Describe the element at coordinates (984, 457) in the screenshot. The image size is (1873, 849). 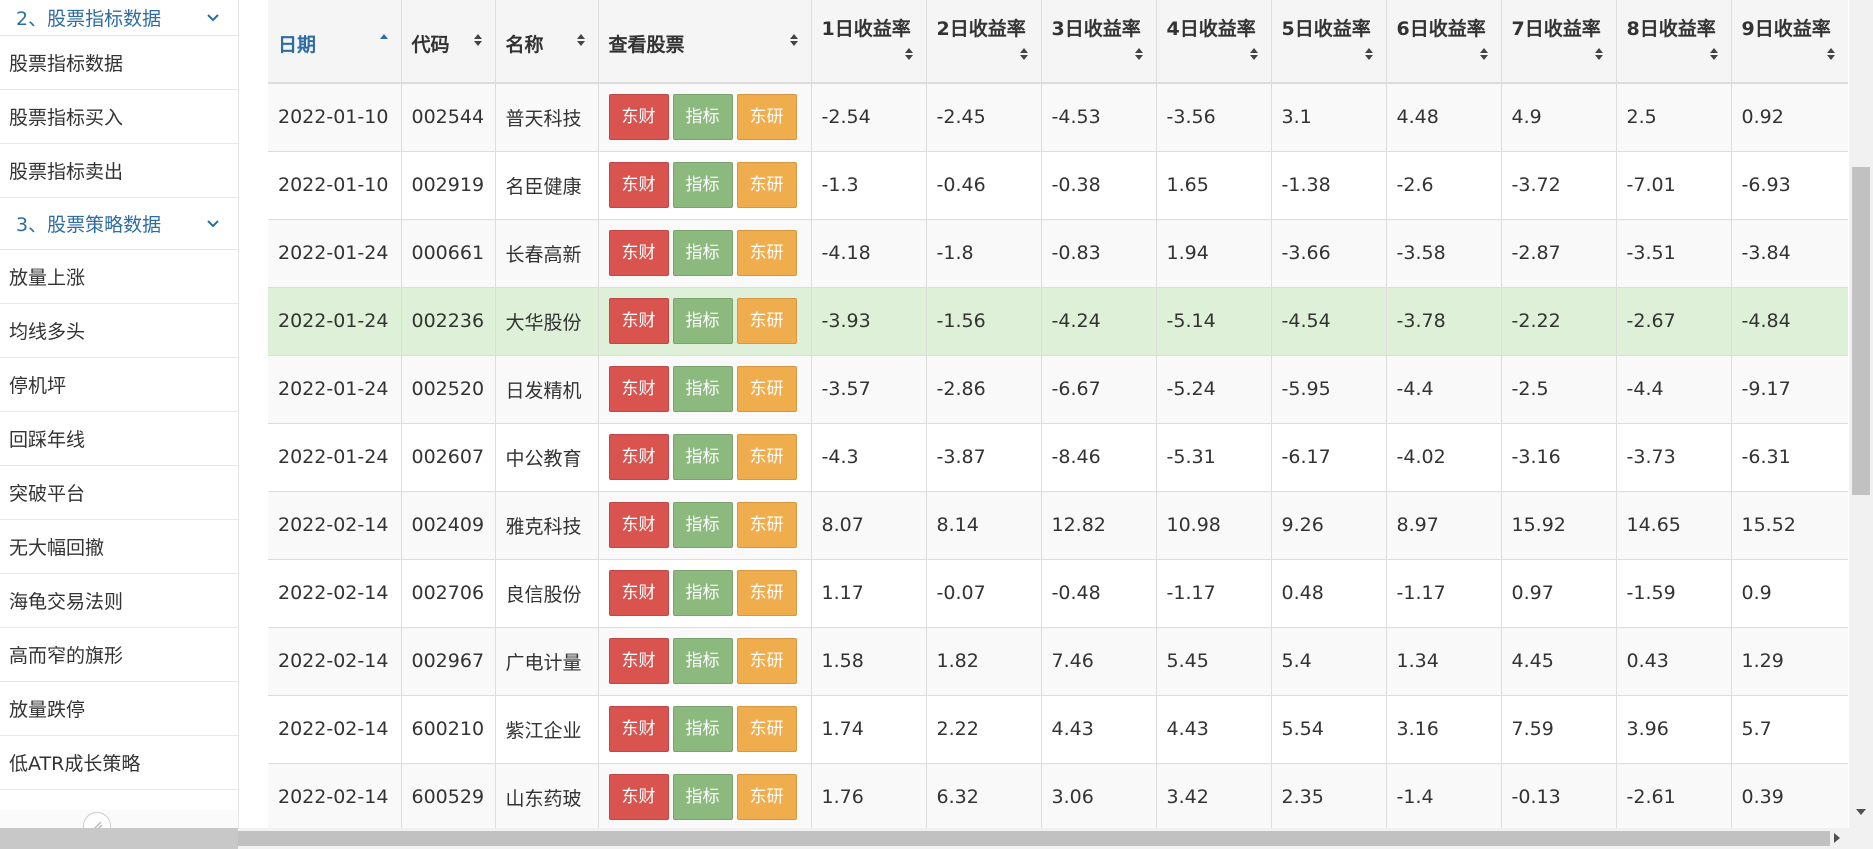
I see `cell-return-2: -3.87` at that location.